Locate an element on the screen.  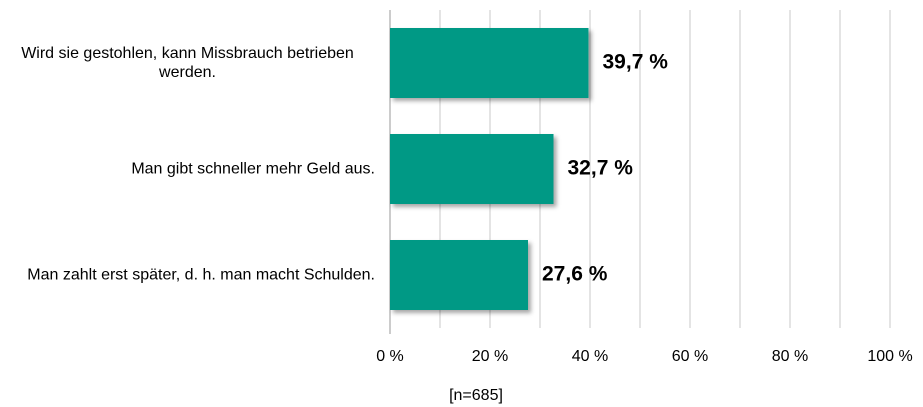
x-tick-label: 80 % is located at coordinates (790, 356).